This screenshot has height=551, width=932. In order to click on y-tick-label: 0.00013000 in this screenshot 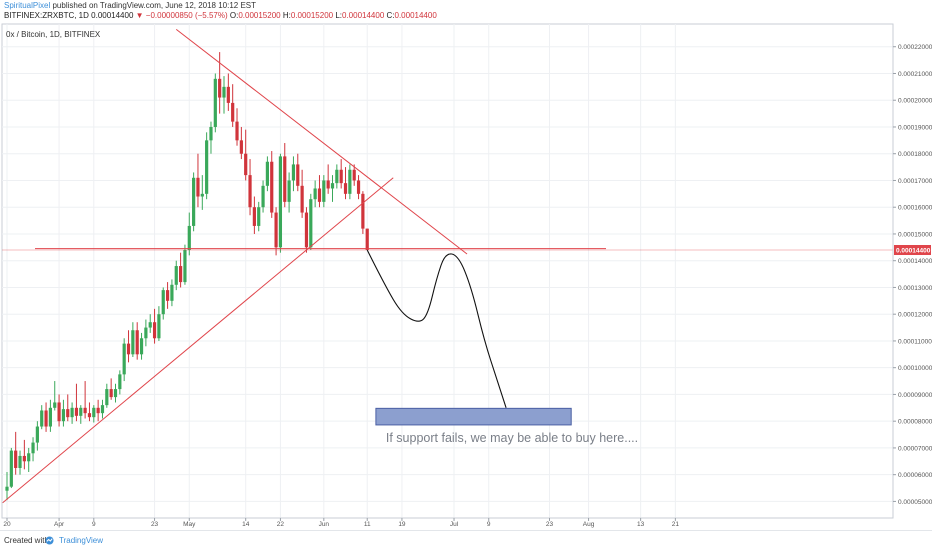, I will do `click(915, 288)`.